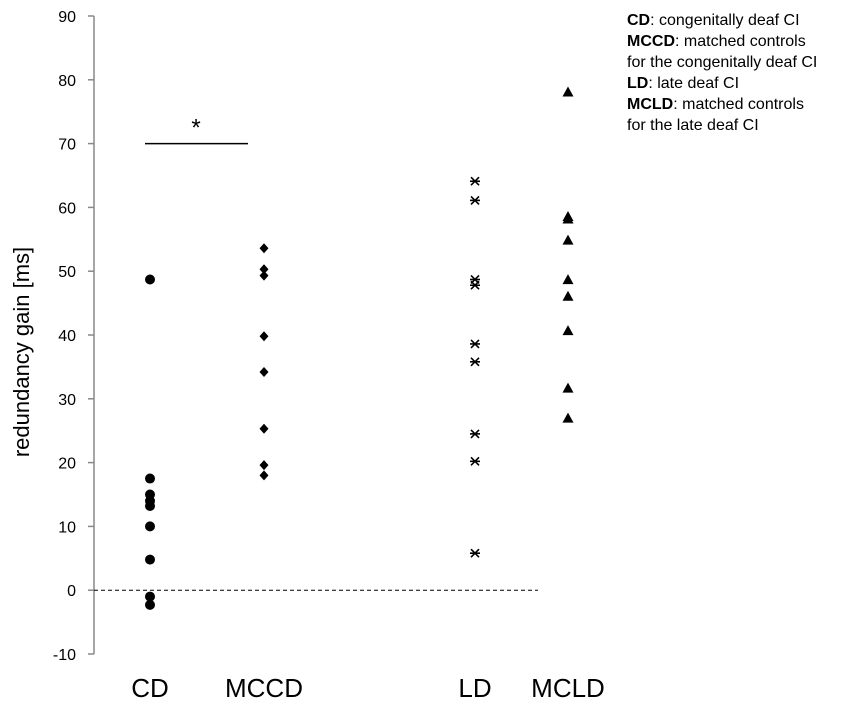 The width and height of the screenshot is (862, 704). What do you see at coordinates (651, 41) in the screenshot?
I see `legend-key: MCCD` at bounding box center [651, 41].